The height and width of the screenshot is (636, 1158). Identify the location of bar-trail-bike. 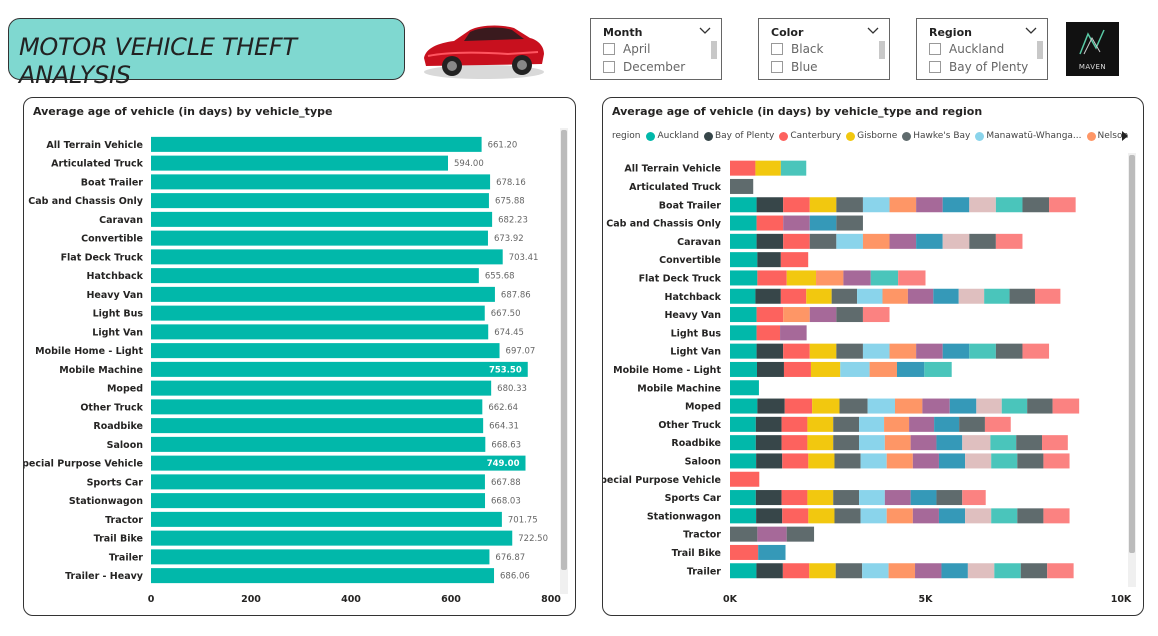
(332, 538).